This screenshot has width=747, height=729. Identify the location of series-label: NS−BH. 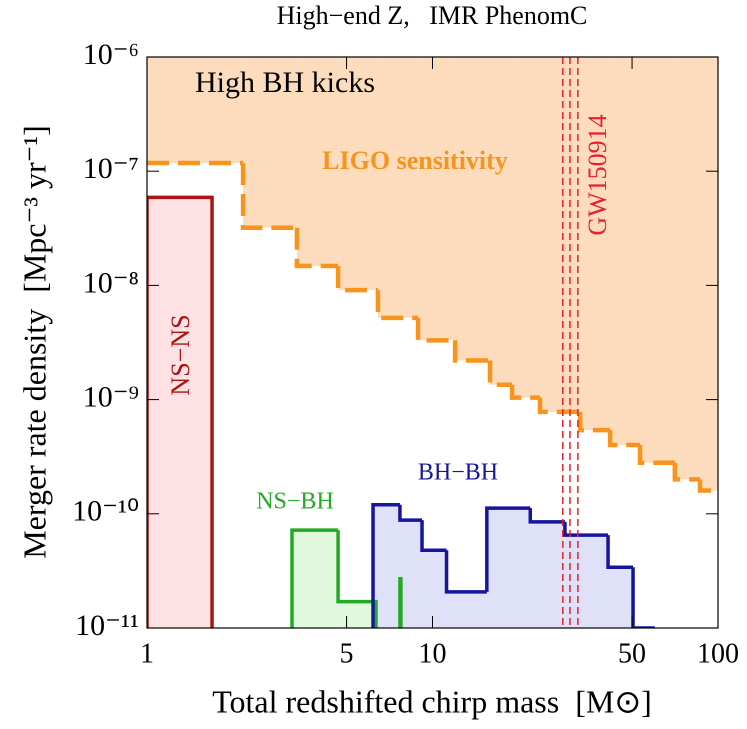
(295, 502).